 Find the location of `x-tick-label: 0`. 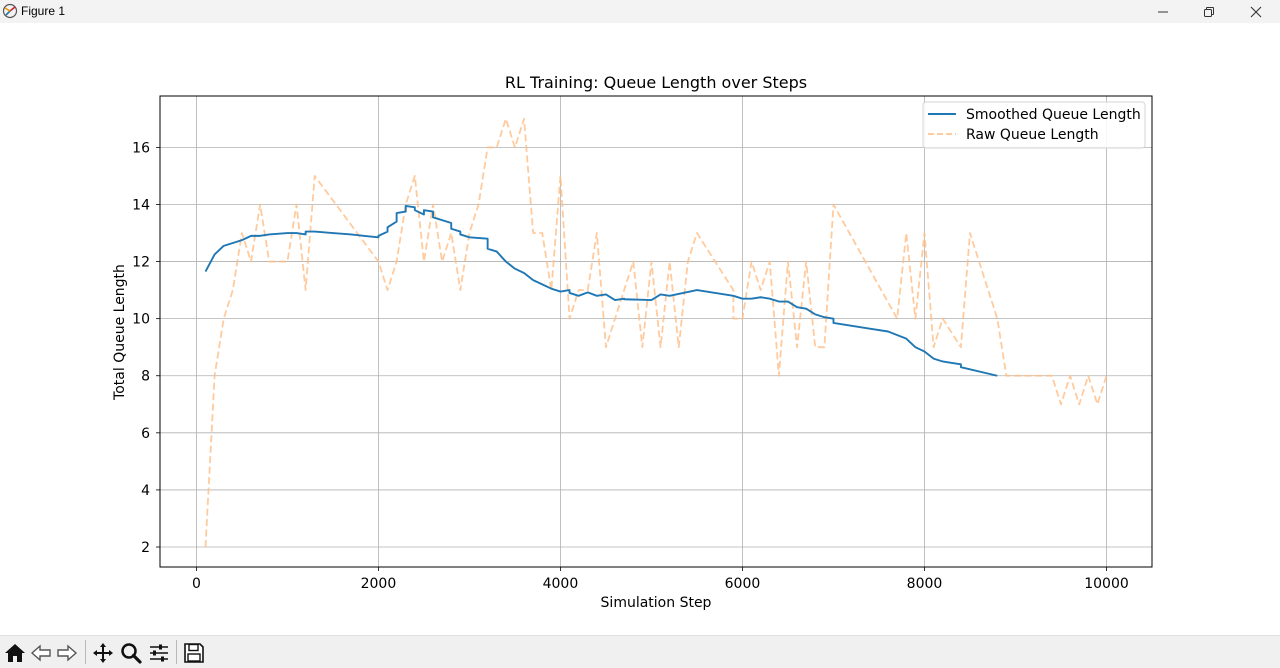

x-tick-label: 0 is located at coordinates (196, 584).